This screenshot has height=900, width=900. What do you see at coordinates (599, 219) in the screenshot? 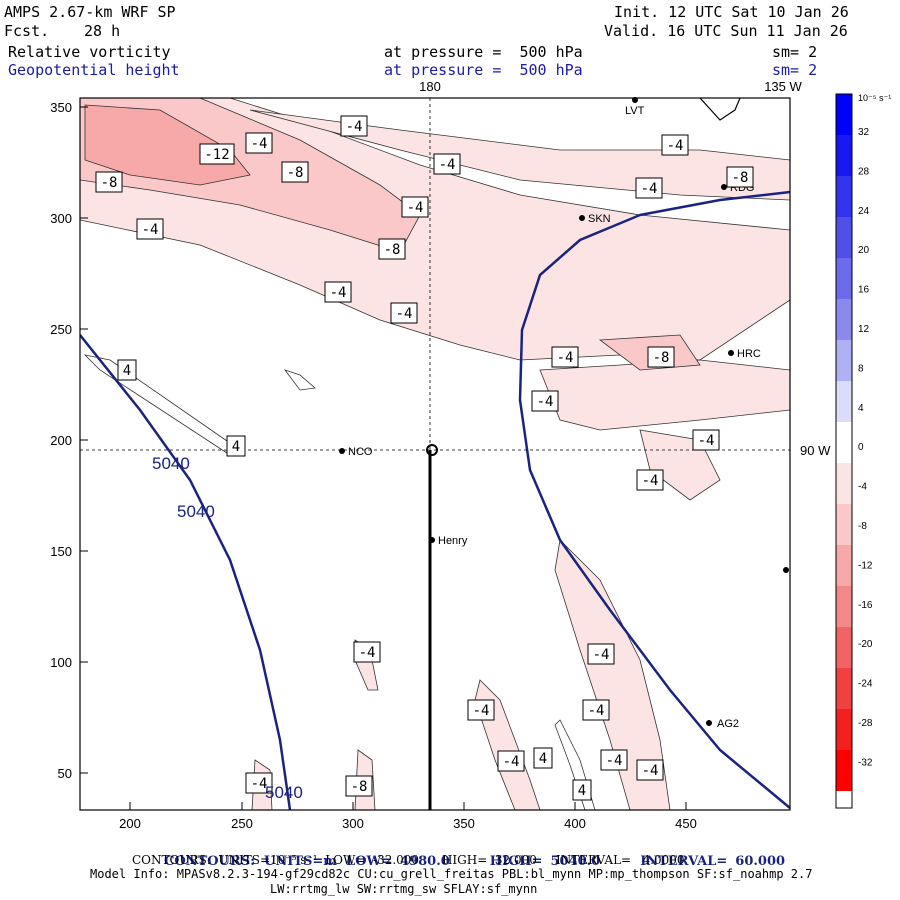
I see `station-label: SKN` at bounding box center [599, 219].